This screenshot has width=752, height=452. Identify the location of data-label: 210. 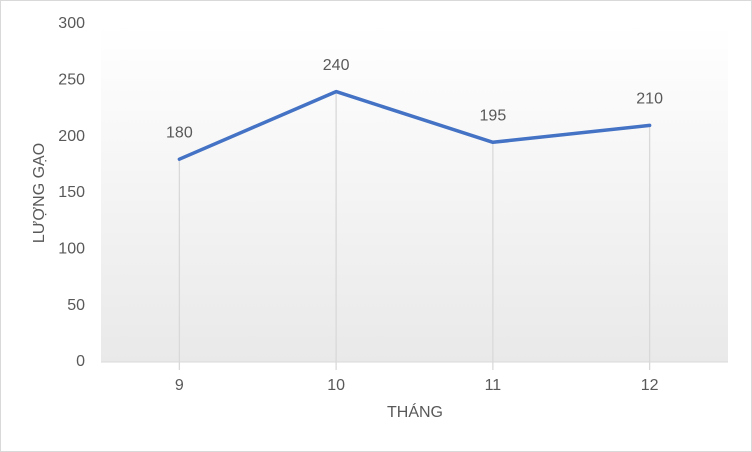
(649, 99).